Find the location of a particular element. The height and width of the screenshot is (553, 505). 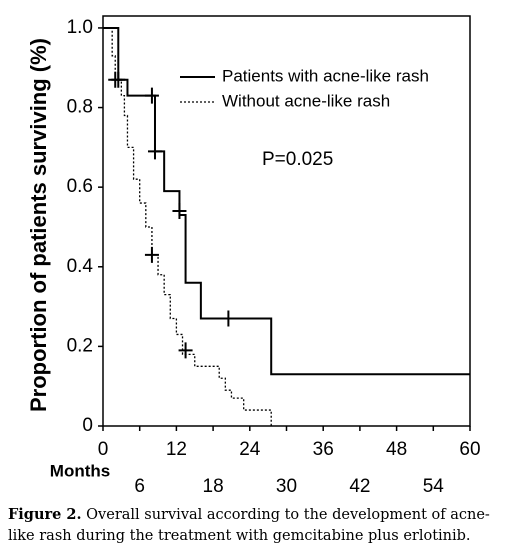

x-tick-label: 6 is located at coordinates (139, 486).